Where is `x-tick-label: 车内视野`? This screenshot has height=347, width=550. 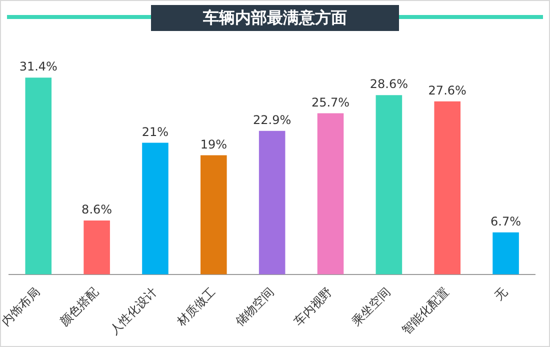 x-tick-label: 车内视野 is located at coordinates (313, 306).